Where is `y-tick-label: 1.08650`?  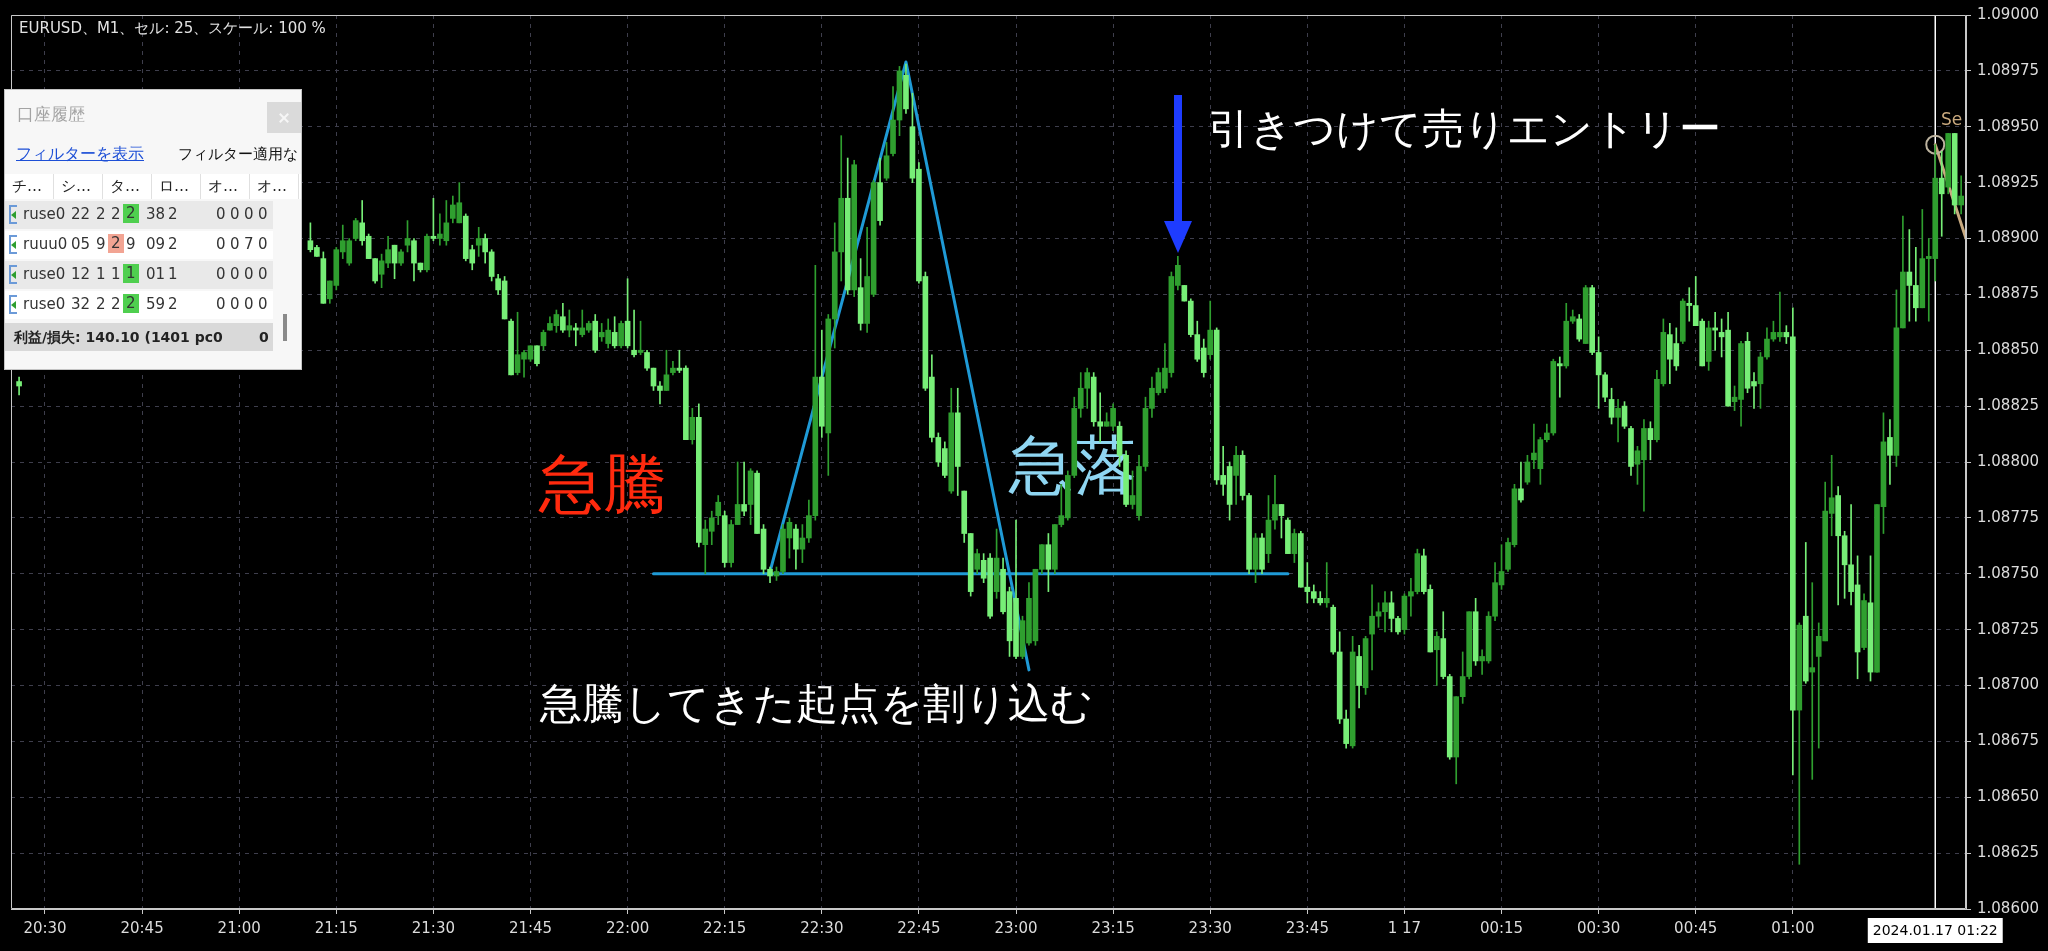 y-tick-label: 1.08650 is located at coordinates (2008, 796).